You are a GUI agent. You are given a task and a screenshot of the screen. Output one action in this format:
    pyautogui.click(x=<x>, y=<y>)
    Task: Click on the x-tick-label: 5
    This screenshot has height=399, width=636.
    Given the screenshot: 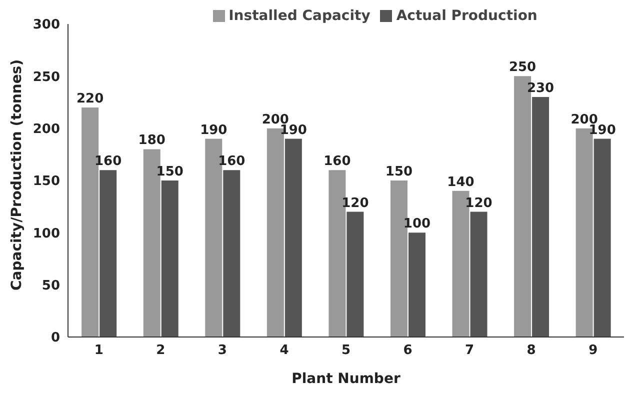 What is the action you would take?
    pyautogui.click(x=346, y=350)
    